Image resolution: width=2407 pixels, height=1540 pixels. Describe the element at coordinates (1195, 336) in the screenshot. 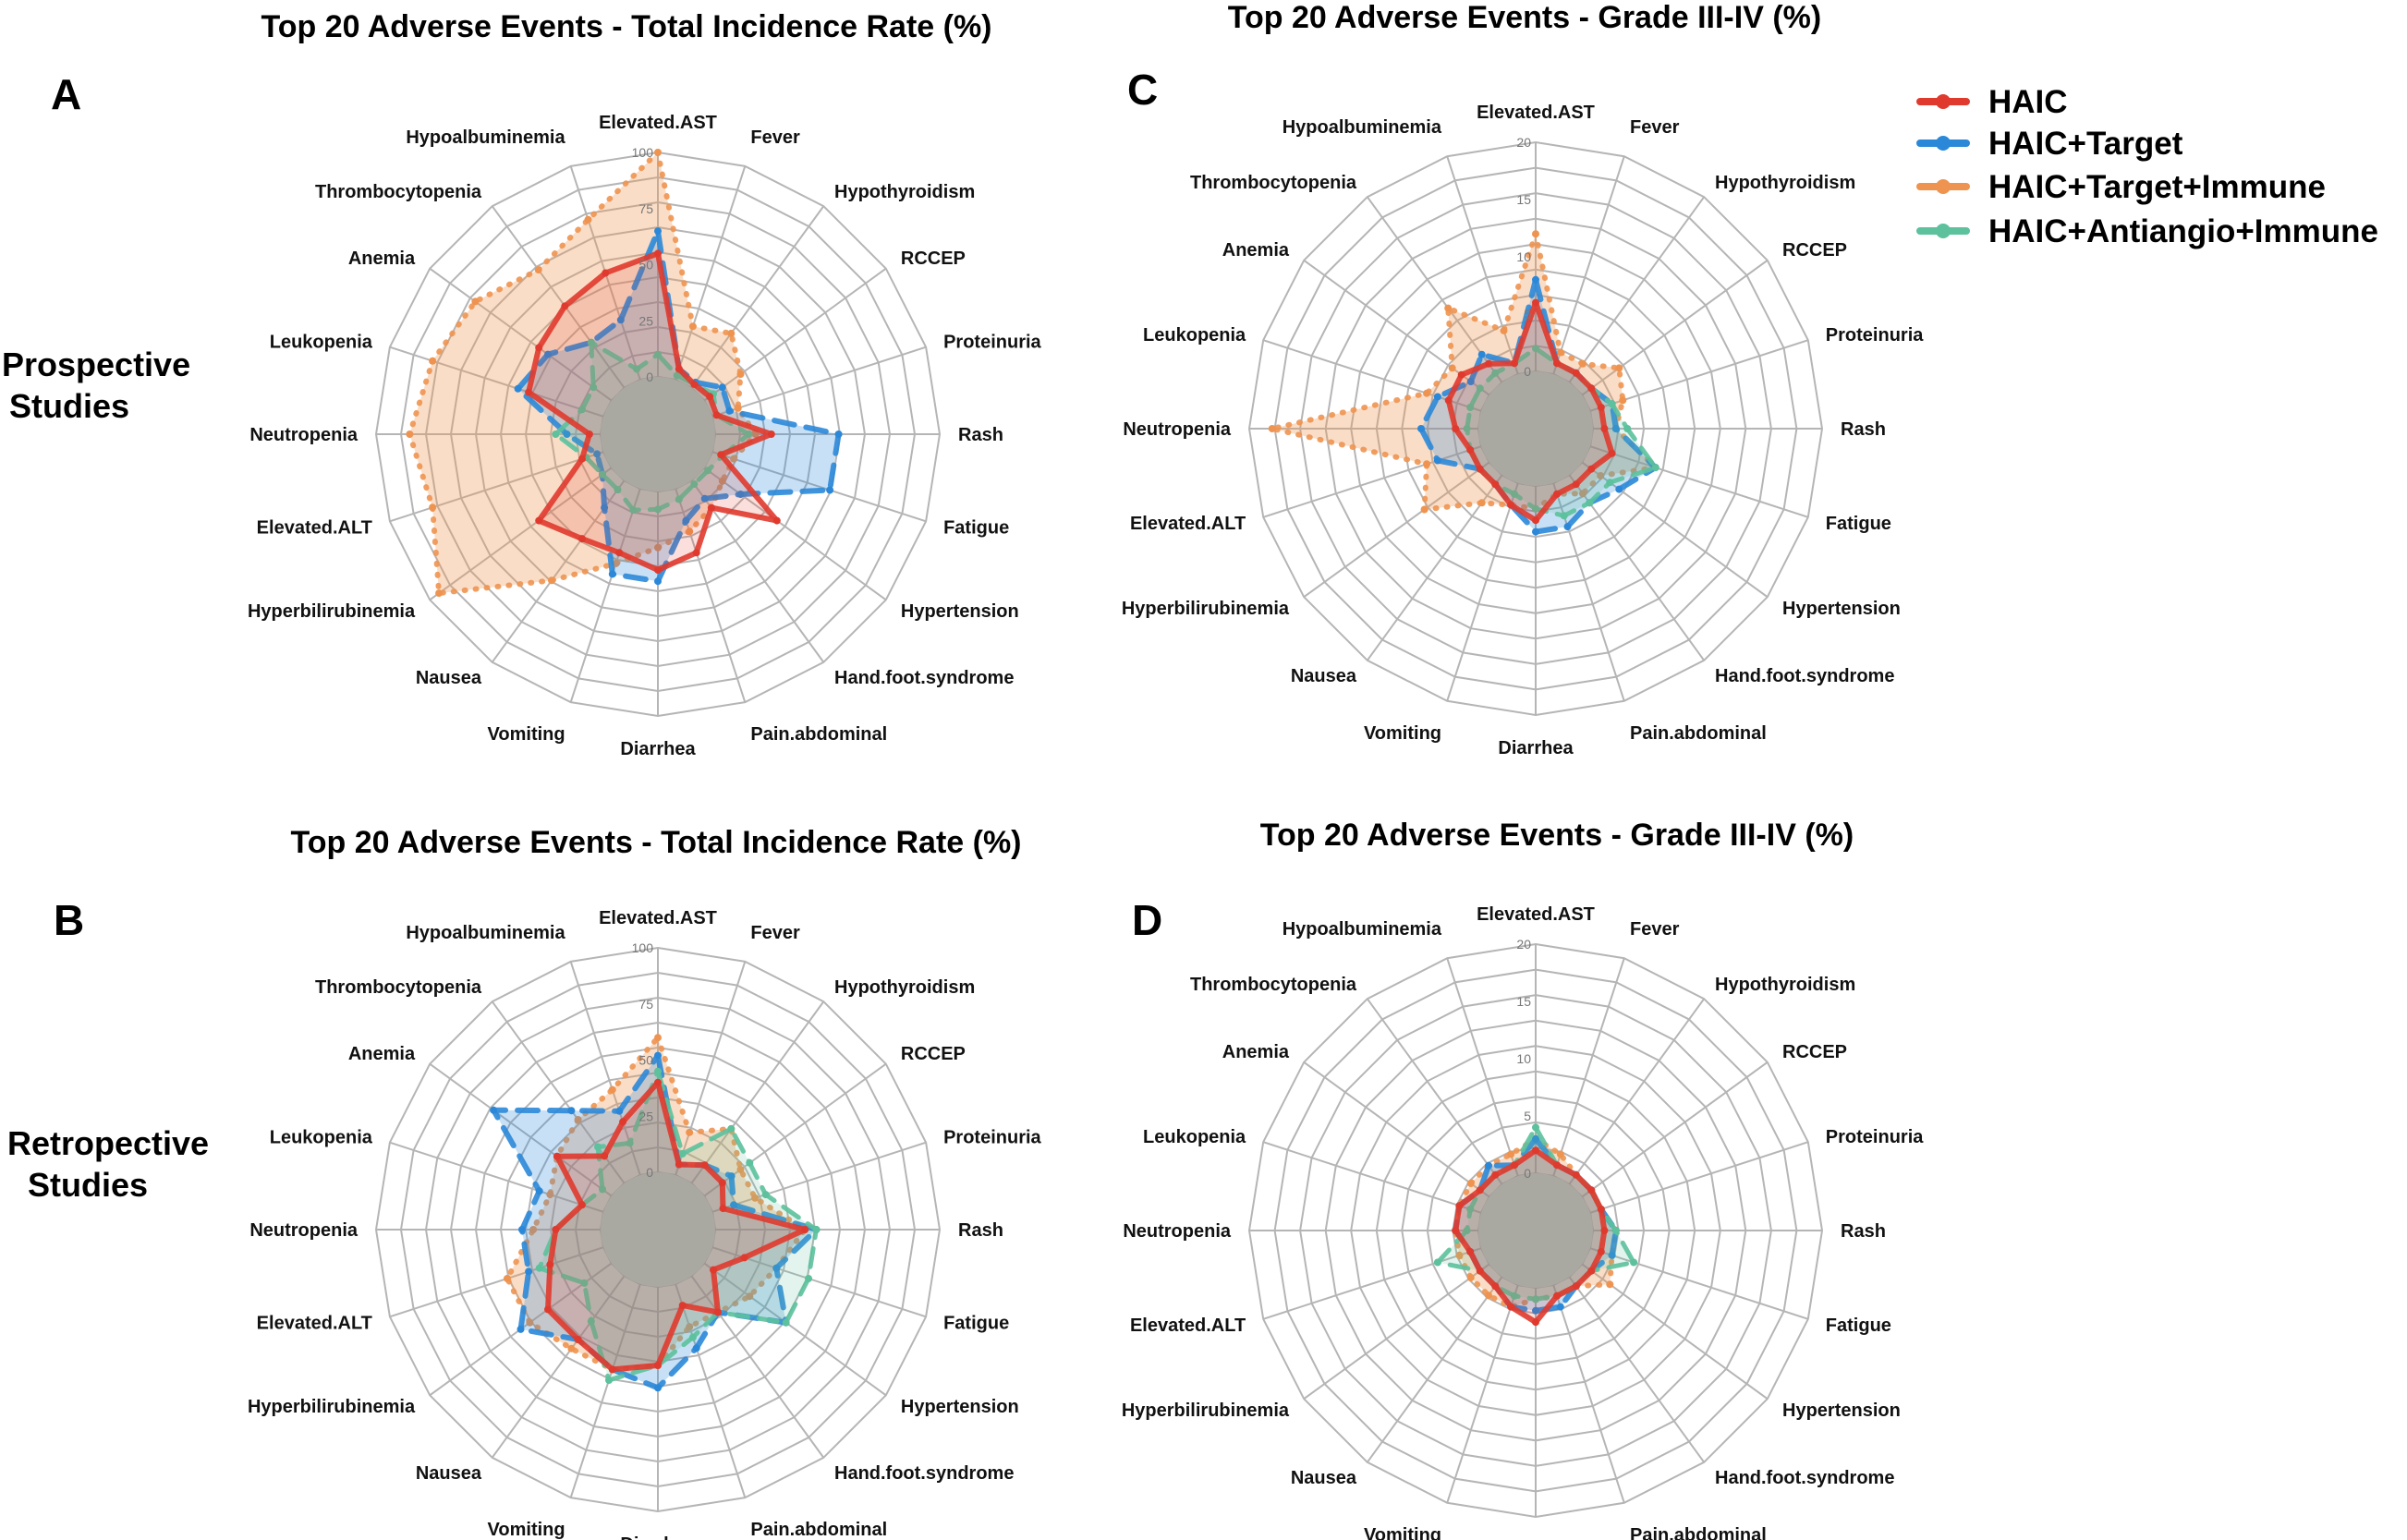

I see `axis-label-c-leukopenia: Leukopenia` at that location.